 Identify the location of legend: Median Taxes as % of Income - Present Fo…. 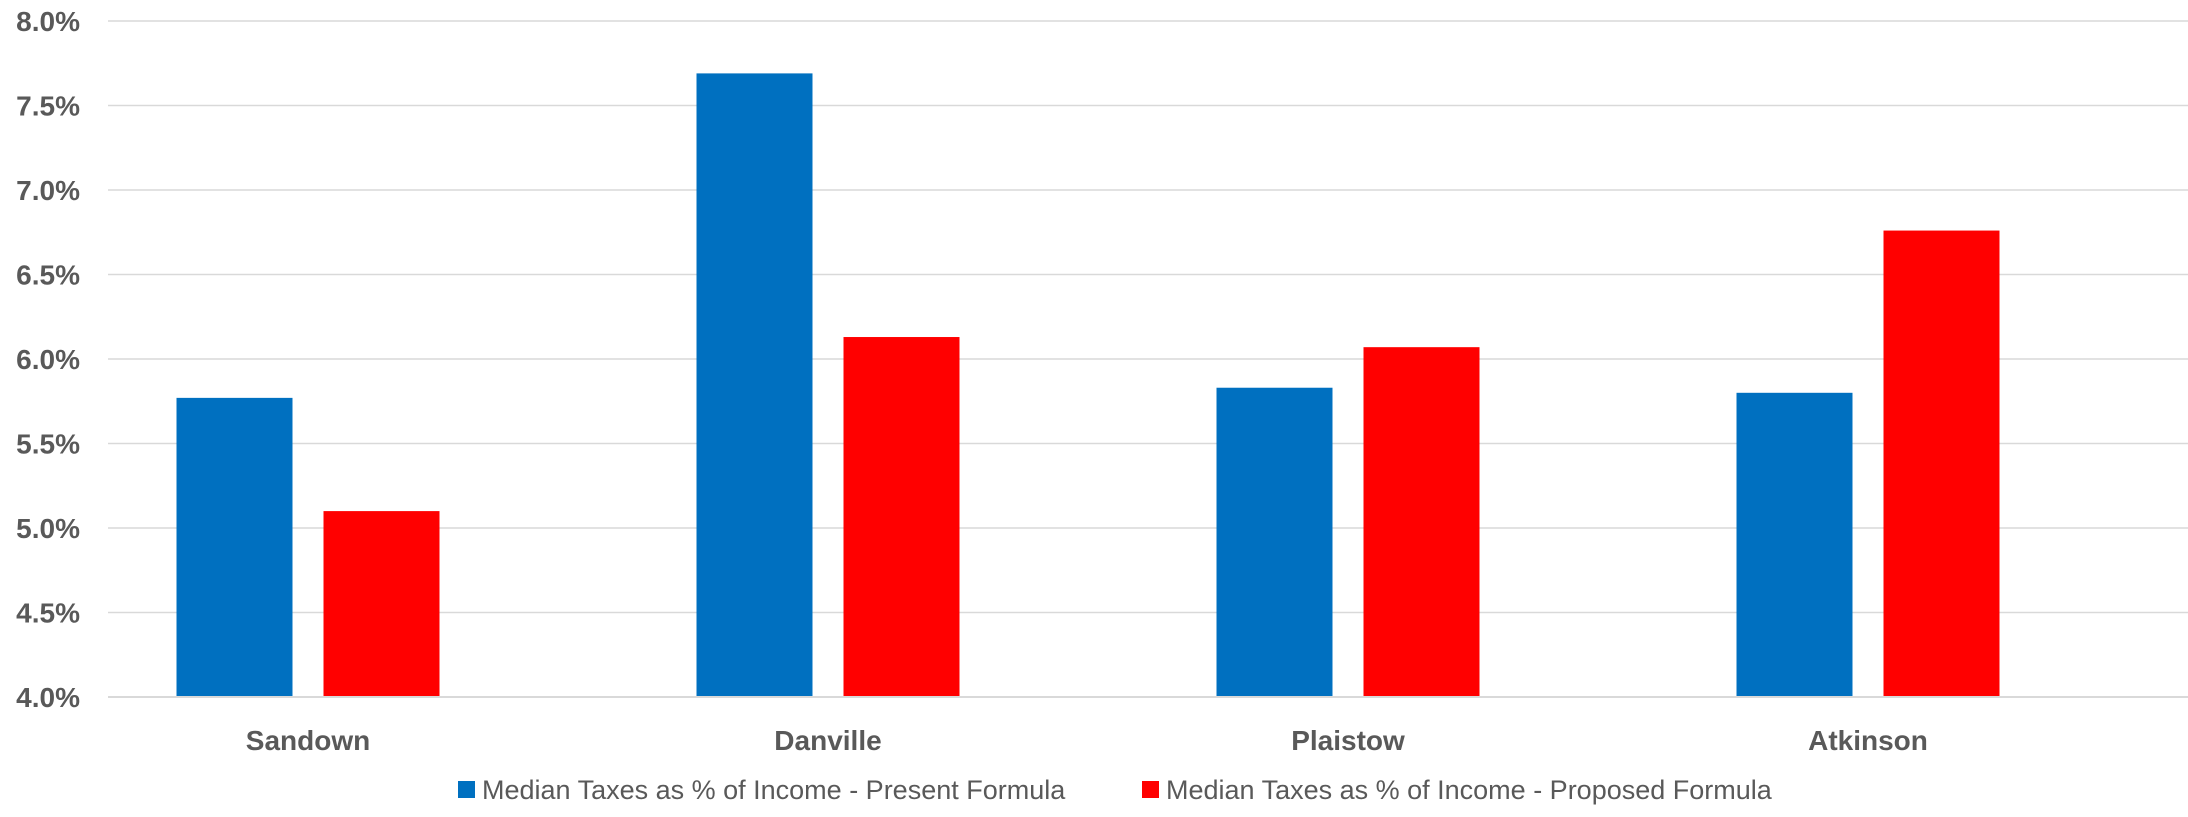
(1115, 790).